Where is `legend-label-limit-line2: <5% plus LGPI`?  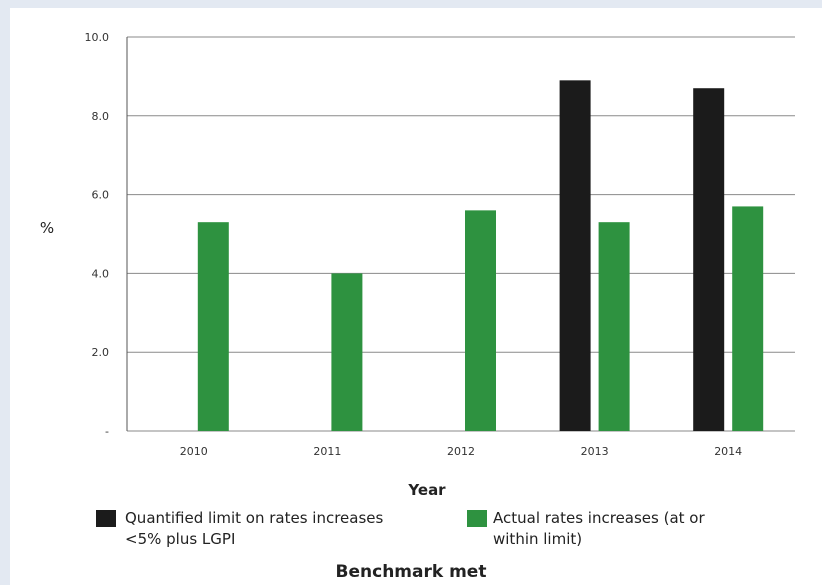 legend-label-limit-line2: <5% plus LGPI is located at coordinates (180, 539).